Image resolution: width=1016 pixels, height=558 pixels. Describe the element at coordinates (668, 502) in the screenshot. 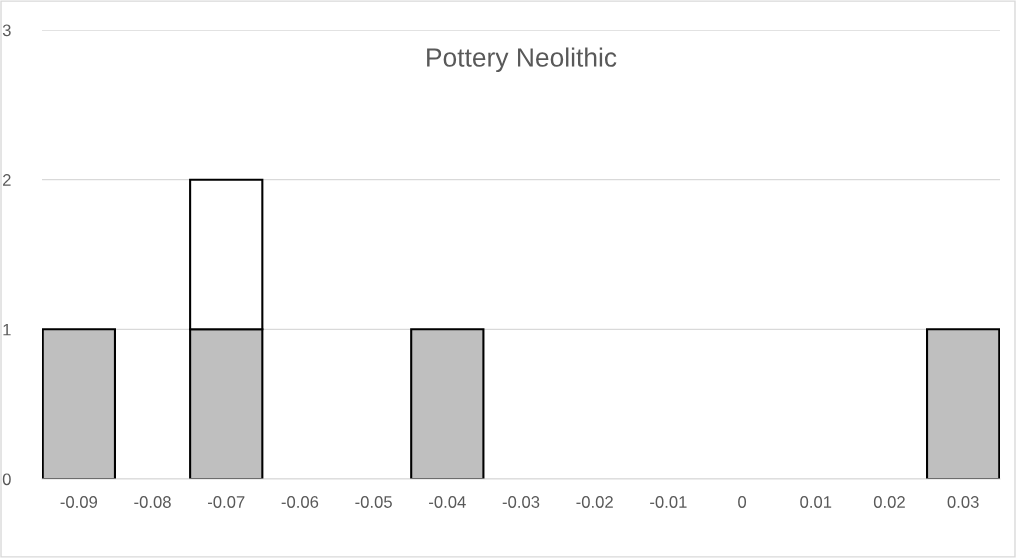

I see `x-tick-label: -0.01` at that location.